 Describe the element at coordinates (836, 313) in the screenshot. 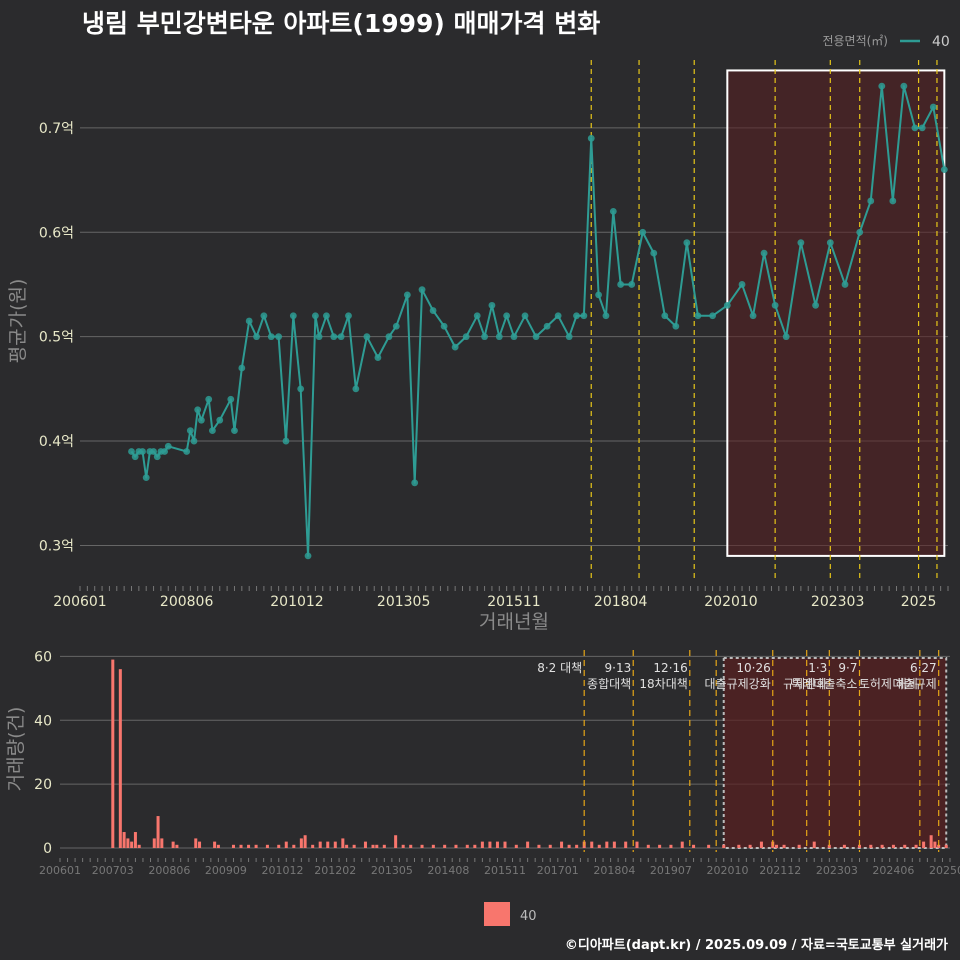

I see `highlight-box` at that location.